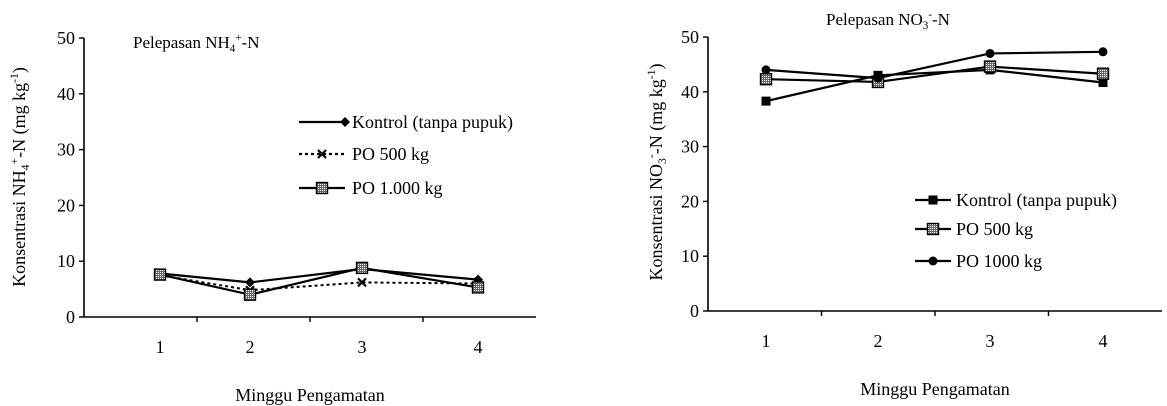  What do you see at coordinates (999, 261) in the screenshot?
I see `legend-label: PO 1000 kg` at bounding box center [999, 261].